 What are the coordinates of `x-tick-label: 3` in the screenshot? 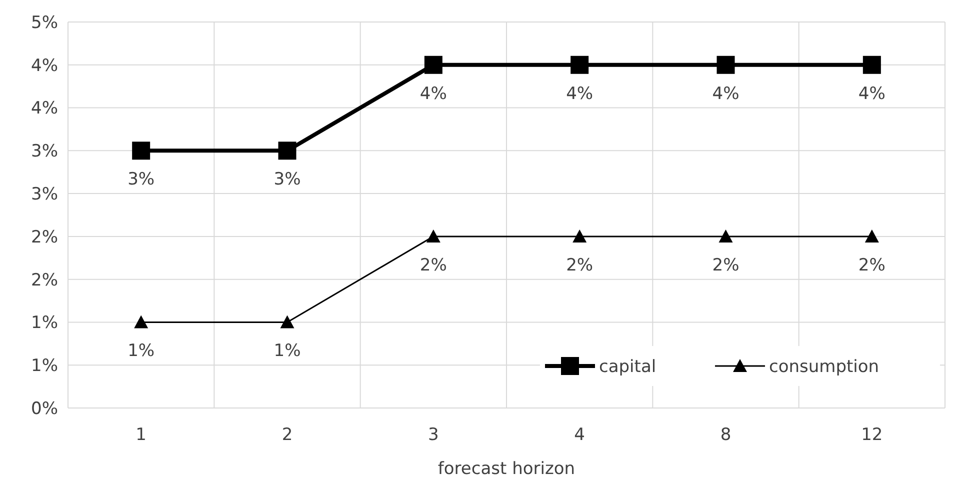 It's located at (433, 435).